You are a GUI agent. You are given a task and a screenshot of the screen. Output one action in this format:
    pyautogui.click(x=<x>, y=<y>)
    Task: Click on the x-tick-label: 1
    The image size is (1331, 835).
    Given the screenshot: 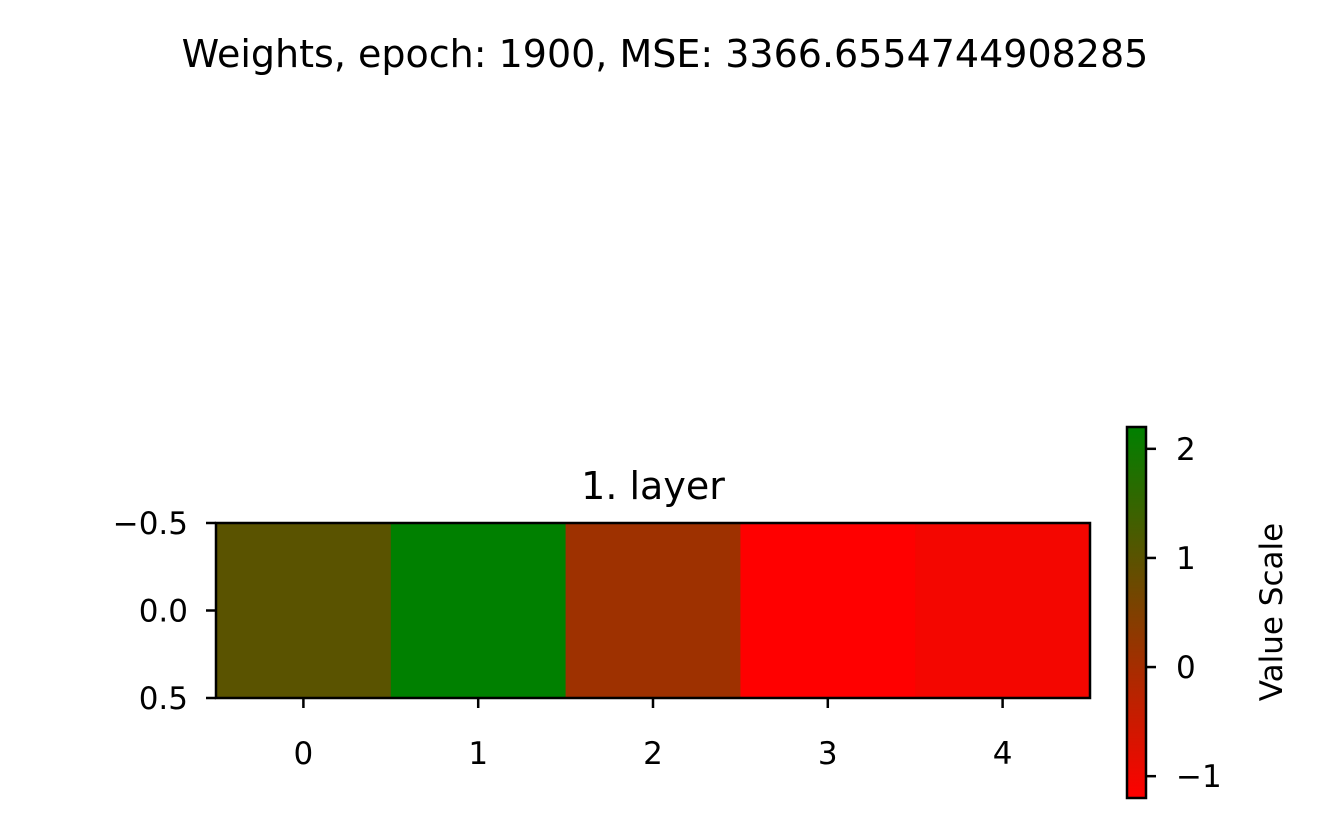 What is the action you would take?
    pyautogui.click(x=478, y=754)
    